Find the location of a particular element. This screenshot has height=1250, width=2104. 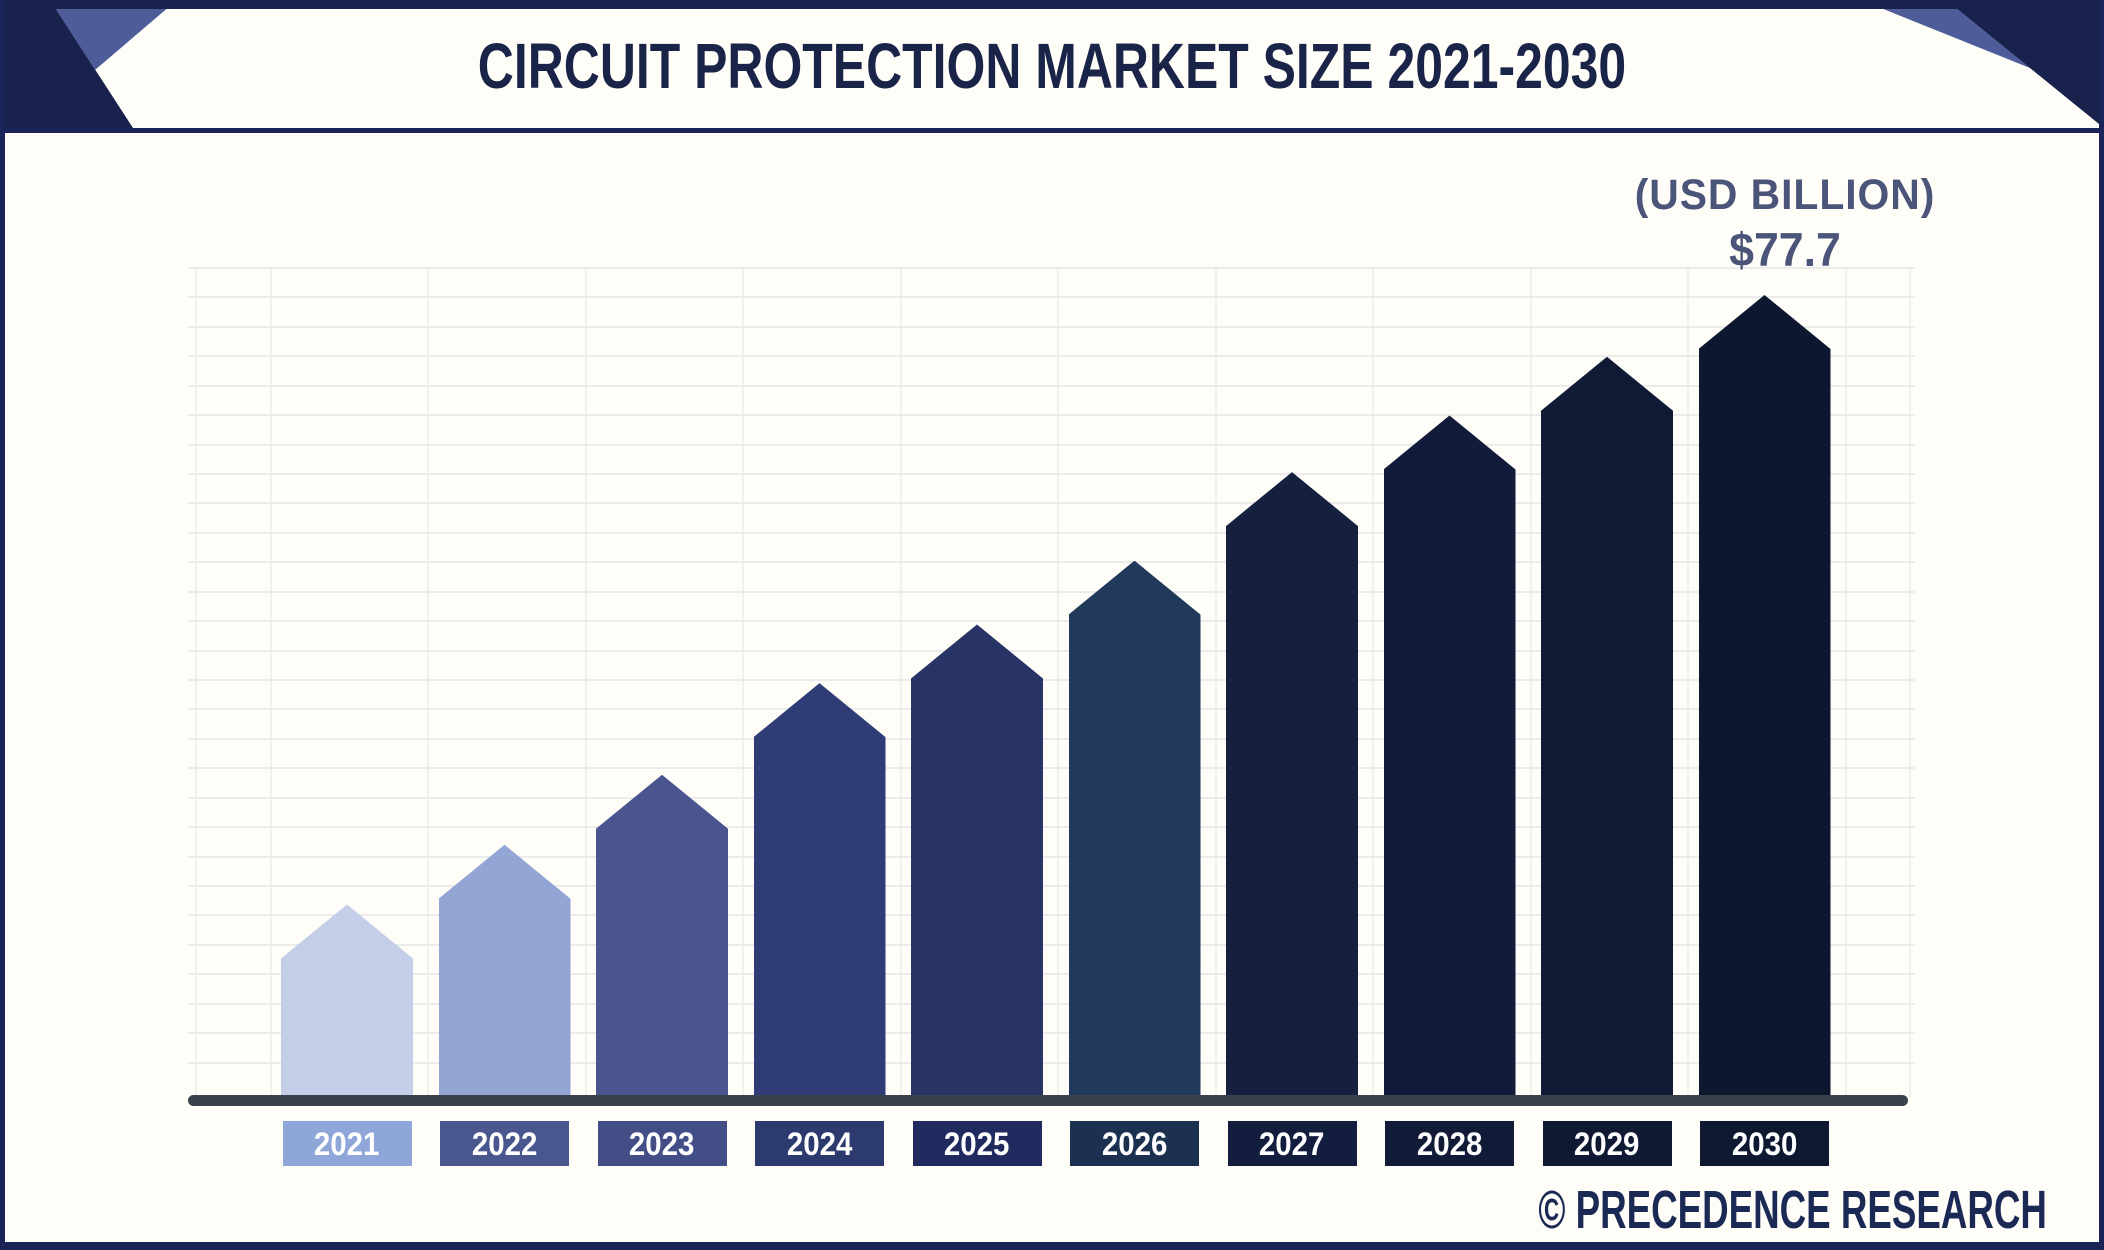

page-title: CIRCUIT PROTECTION MARKET SIZE 2021-2030 is located at coordinates (1052, 66).